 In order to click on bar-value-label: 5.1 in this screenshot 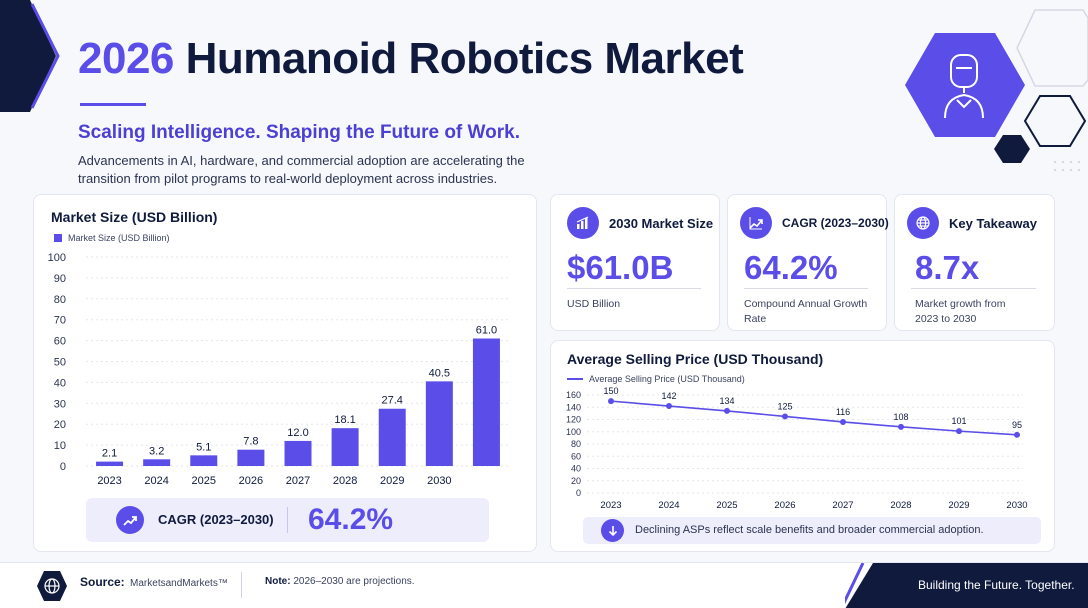, I will do `click(203, 447)`.